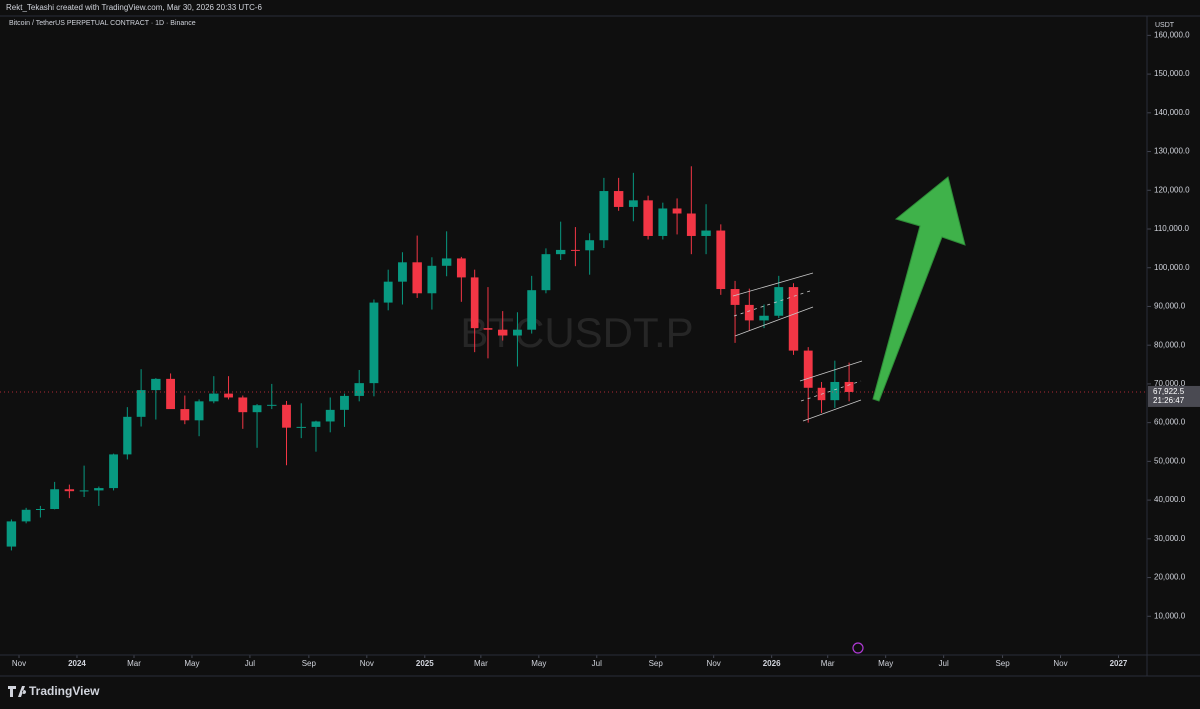 The width and height of the screenshot is (1200, 709). What do you see at coordinates (1172, 267) in the screenshot?
I see `y-tick-label: 100,000.0` at bounding box center [1172, 267].